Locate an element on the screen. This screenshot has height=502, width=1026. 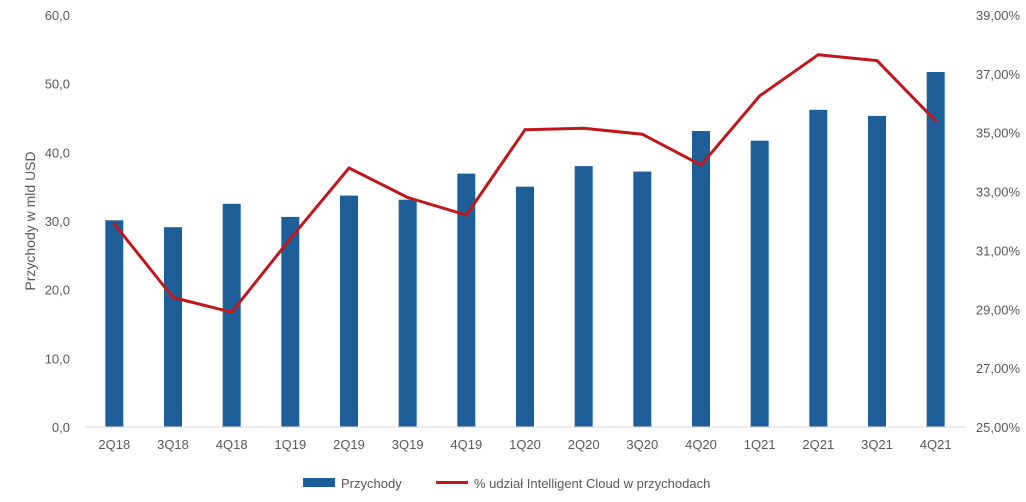
y-axis-left: 0,0 10,0 20,0 30,0 40,0 50,0 60,0 is located at coordinates (57, 221).